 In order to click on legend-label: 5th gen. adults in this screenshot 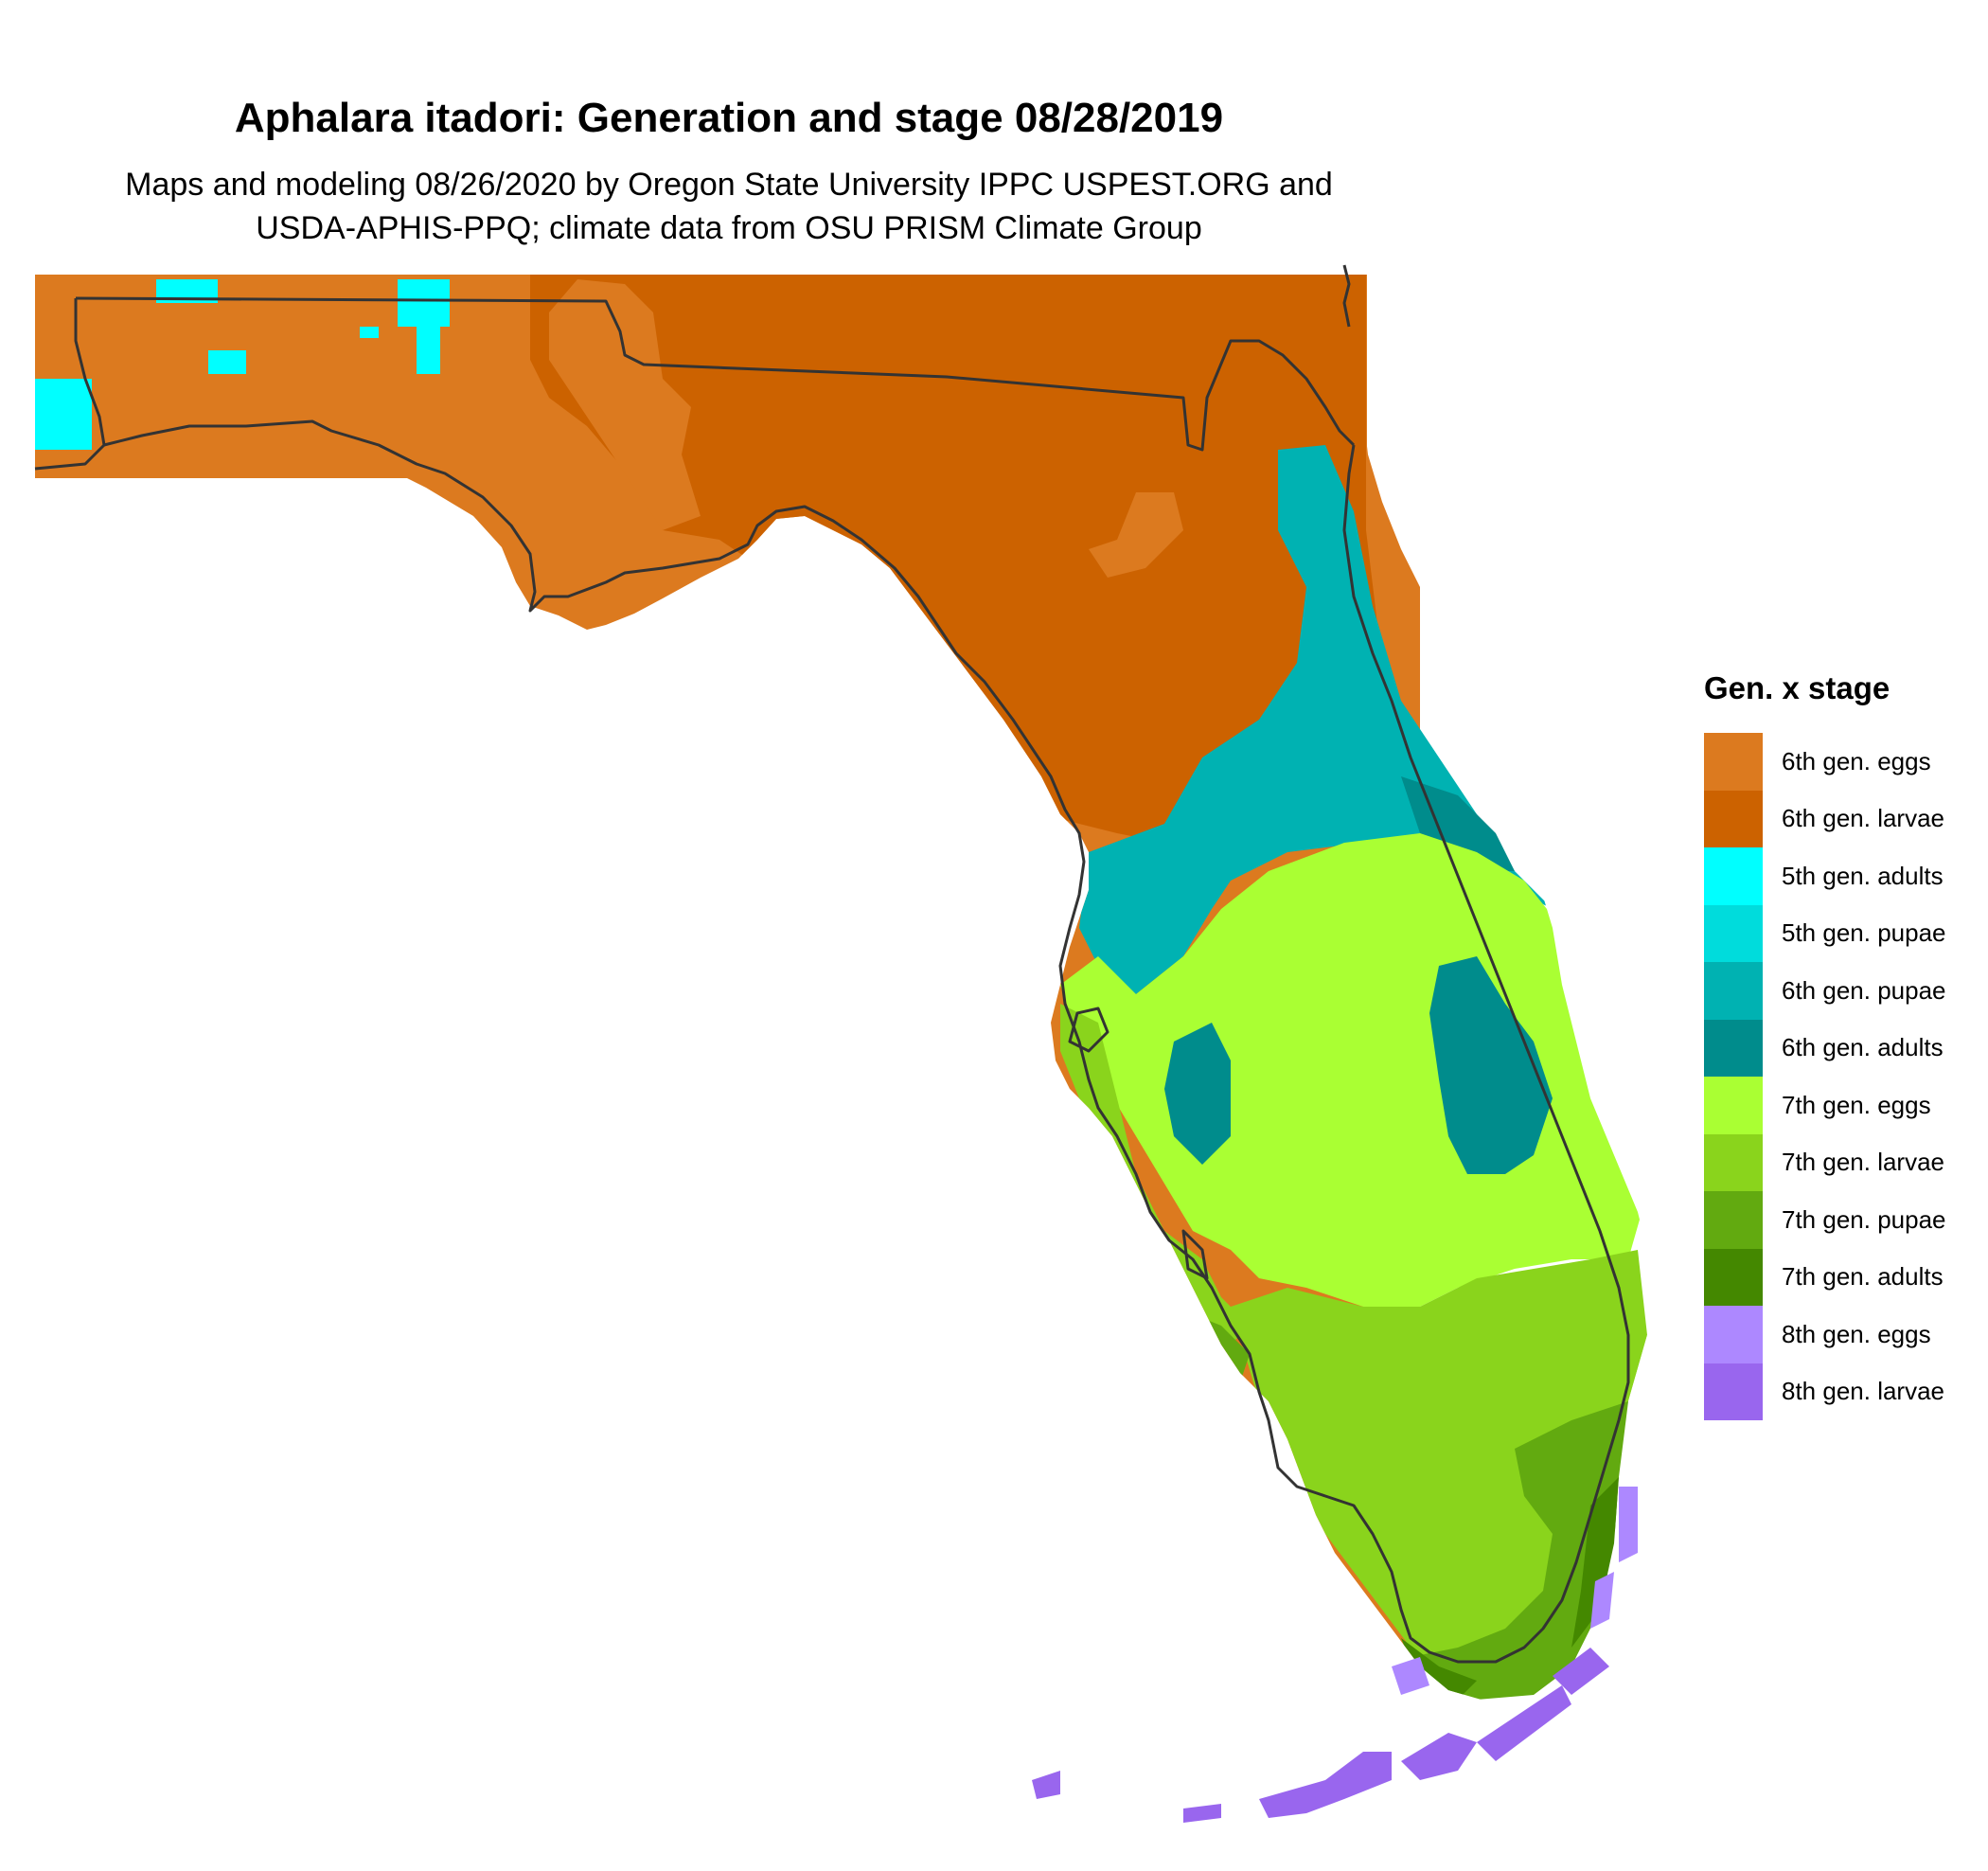, I will do `click(1863, 875)`.